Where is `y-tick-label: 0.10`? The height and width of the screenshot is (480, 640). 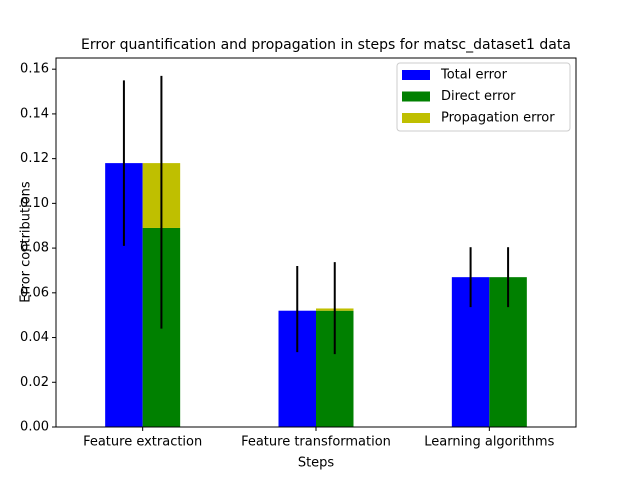 y-tick-label: 0.10 is located at coordinates (34, 203).